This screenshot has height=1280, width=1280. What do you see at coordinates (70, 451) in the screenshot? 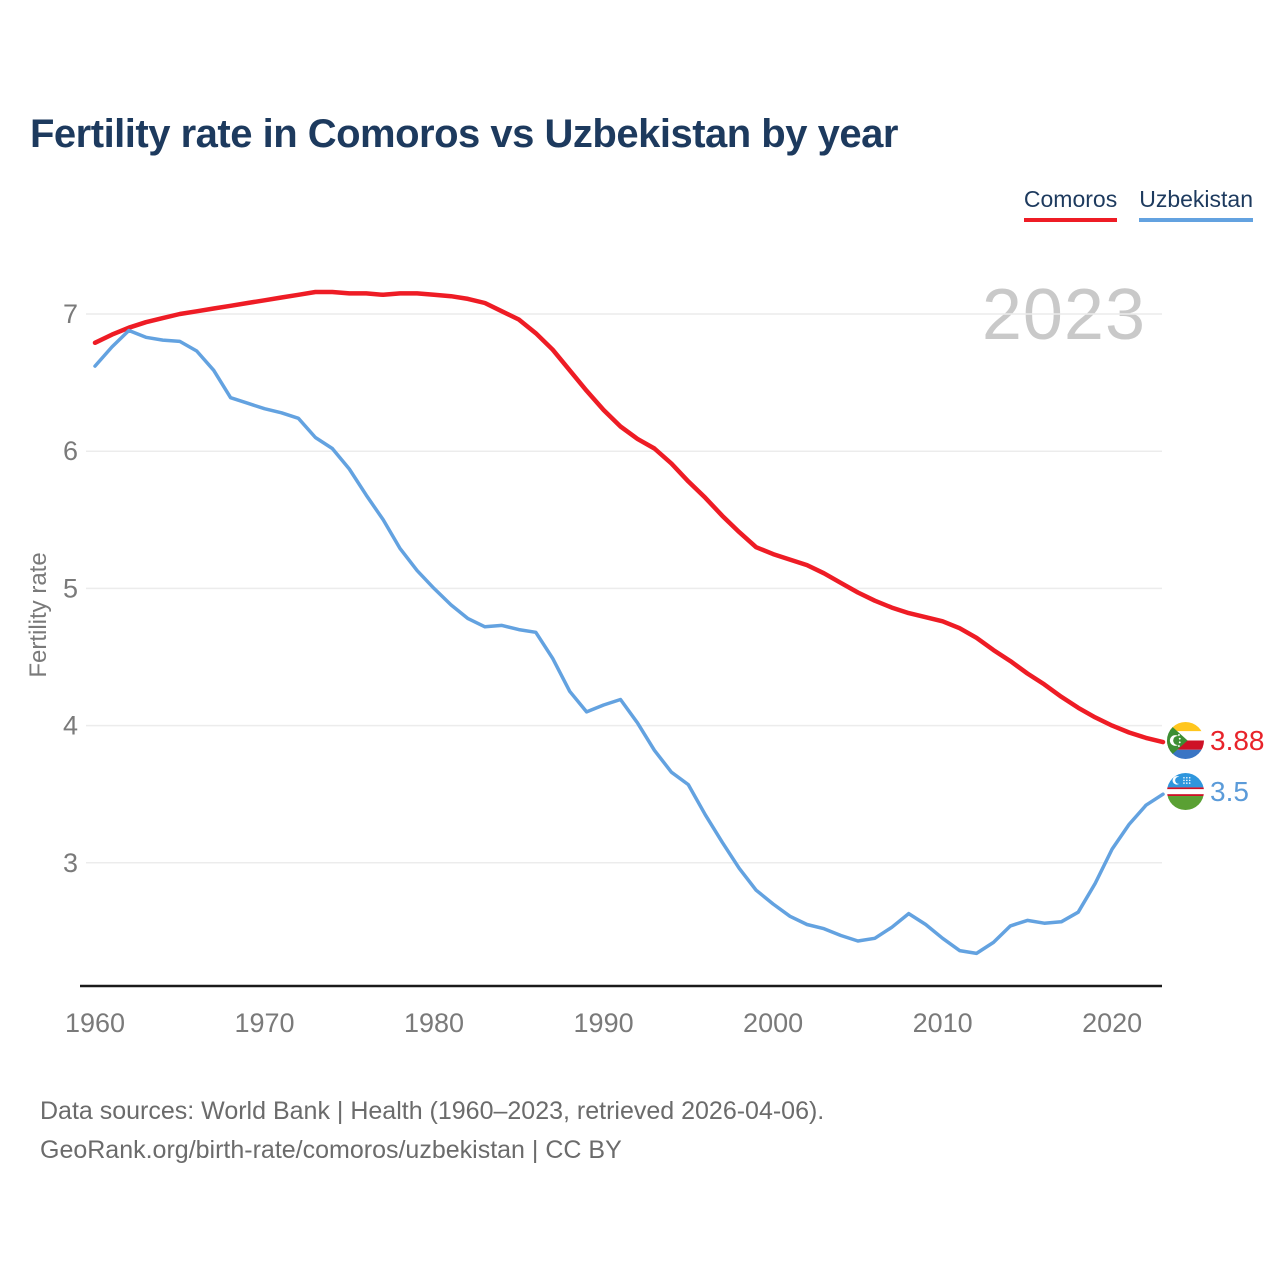
I see `y-tick-label-6: 6` at bounding box center [70, 451].